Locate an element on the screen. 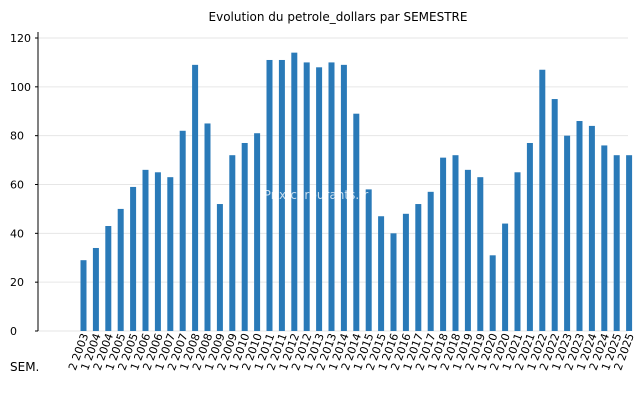 This screenshot has width=640, height=400. y-tick-label: 100 is located at coordinates (20, 87).